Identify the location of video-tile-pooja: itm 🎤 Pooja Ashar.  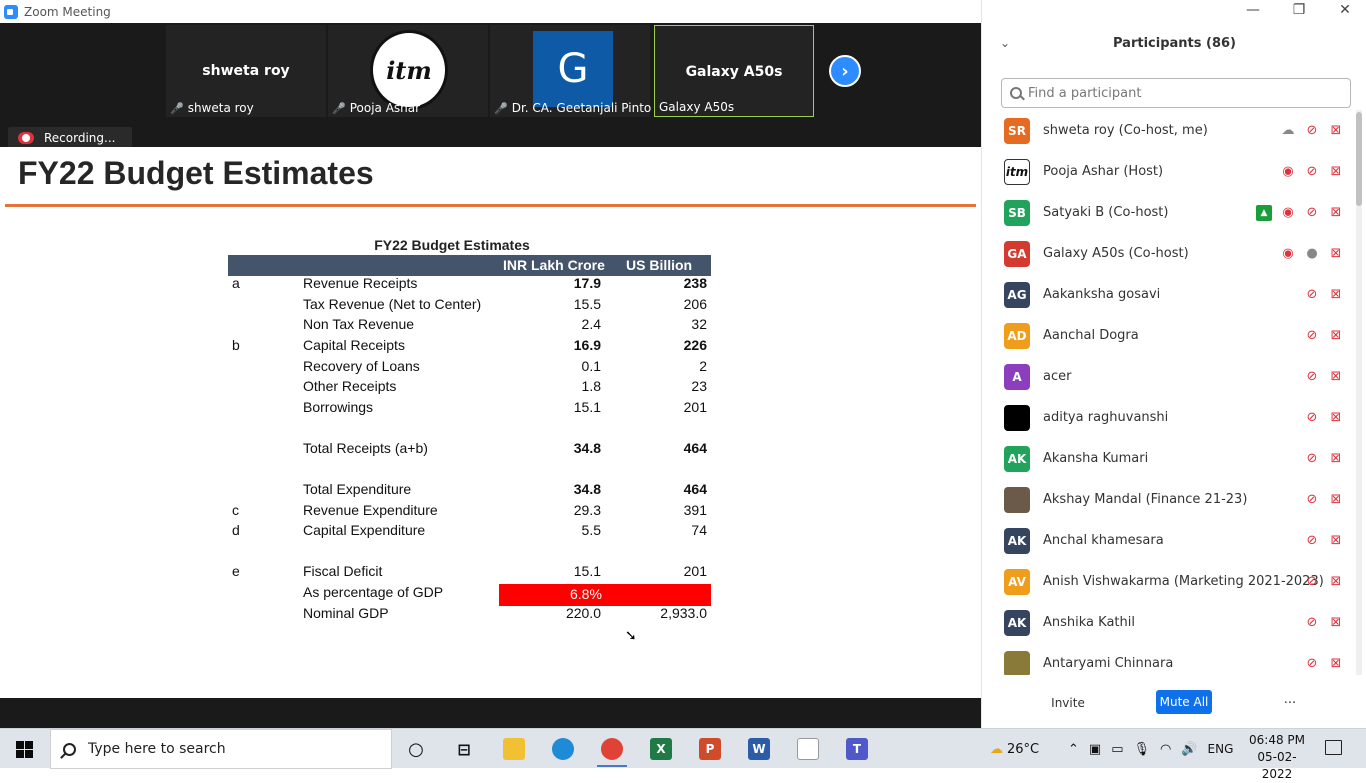
(408, 71).